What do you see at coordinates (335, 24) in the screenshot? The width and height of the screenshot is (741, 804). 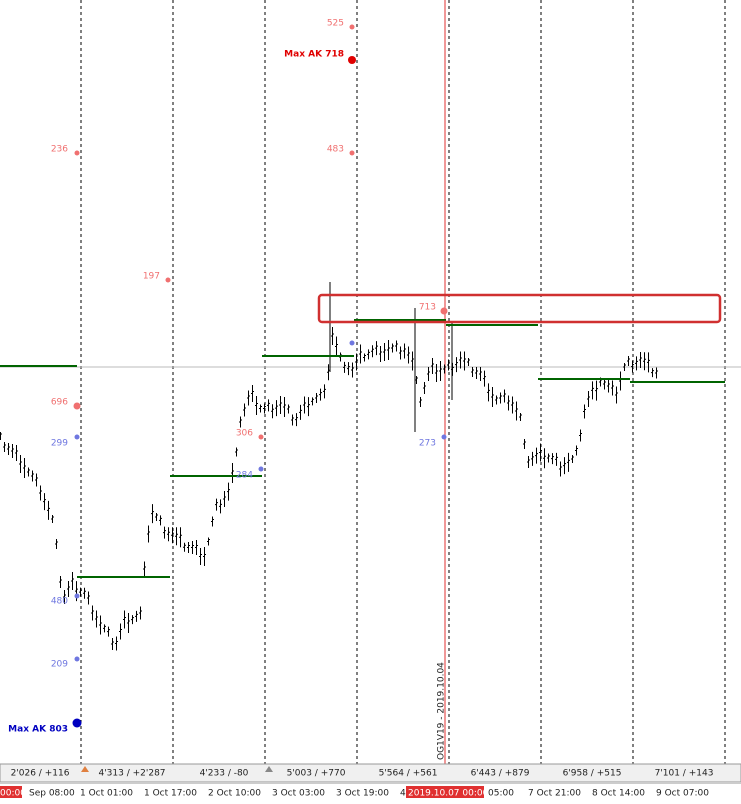 I see `level-label: 525` at bounding box center [335, 24].